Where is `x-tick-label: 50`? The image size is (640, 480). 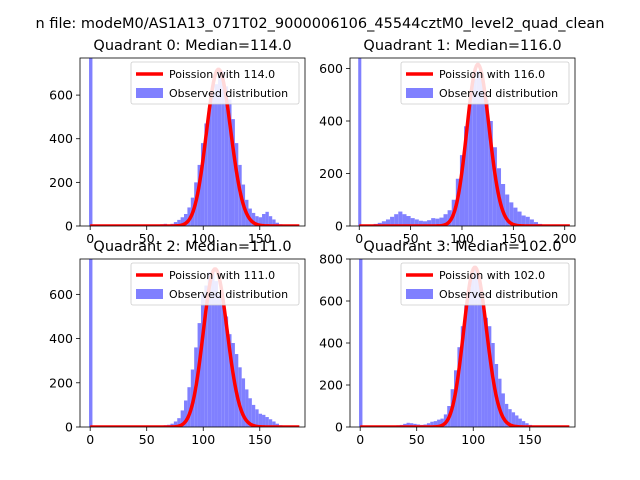
x-tick-label: 50 is located at coordinates (411, 238).